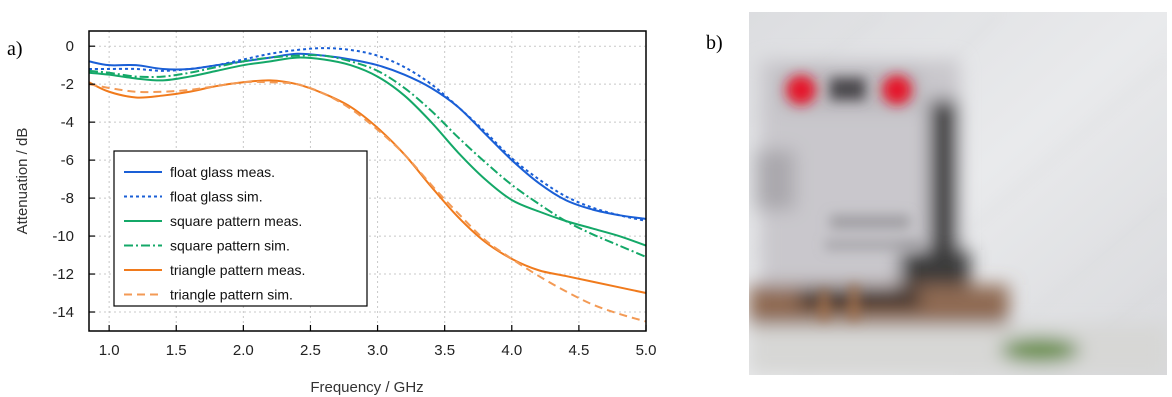  Describe the element at coordinates (310, 350) in the screenshot. I see `x-tick-label: 2.5` at that location.